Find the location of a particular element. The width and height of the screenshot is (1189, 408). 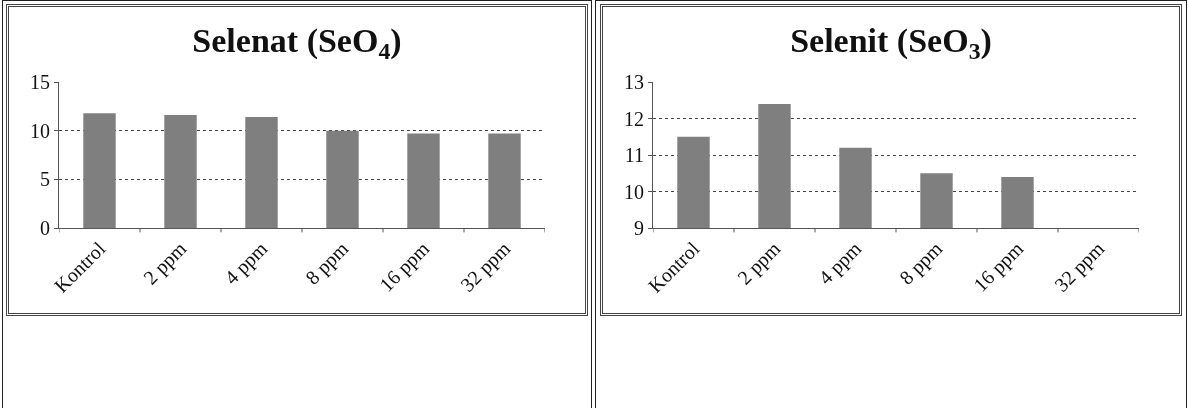

y-tick-label: 13 is located at coordinates (634, 82).